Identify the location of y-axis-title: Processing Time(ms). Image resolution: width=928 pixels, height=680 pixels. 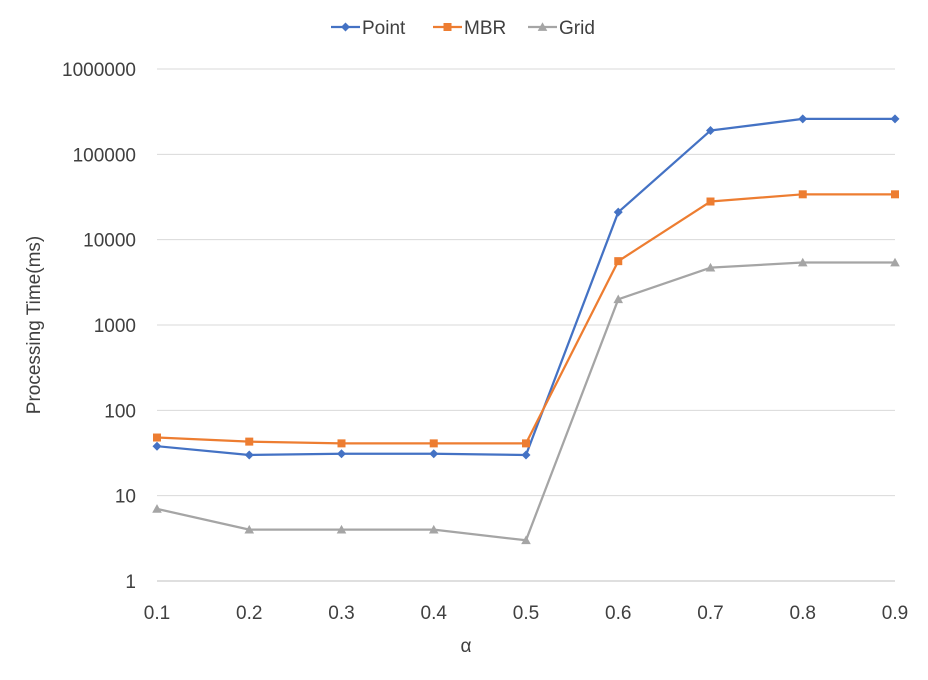
(34, 325).